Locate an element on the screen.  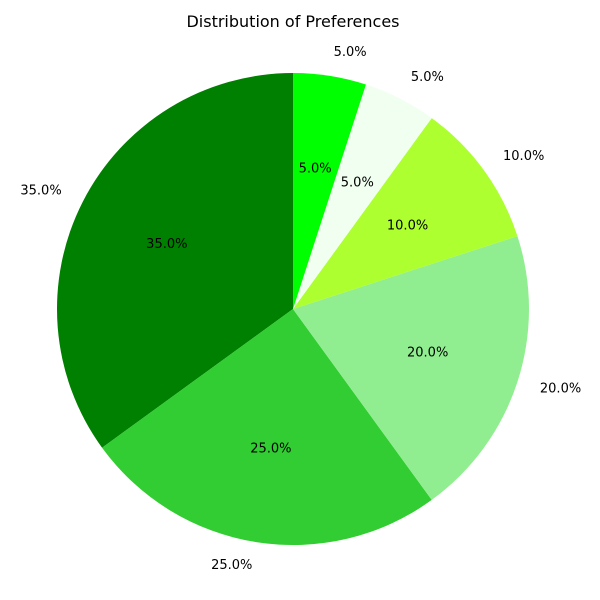
pie-outer-label-3: 10.0% is located at coordinates (523, 156).